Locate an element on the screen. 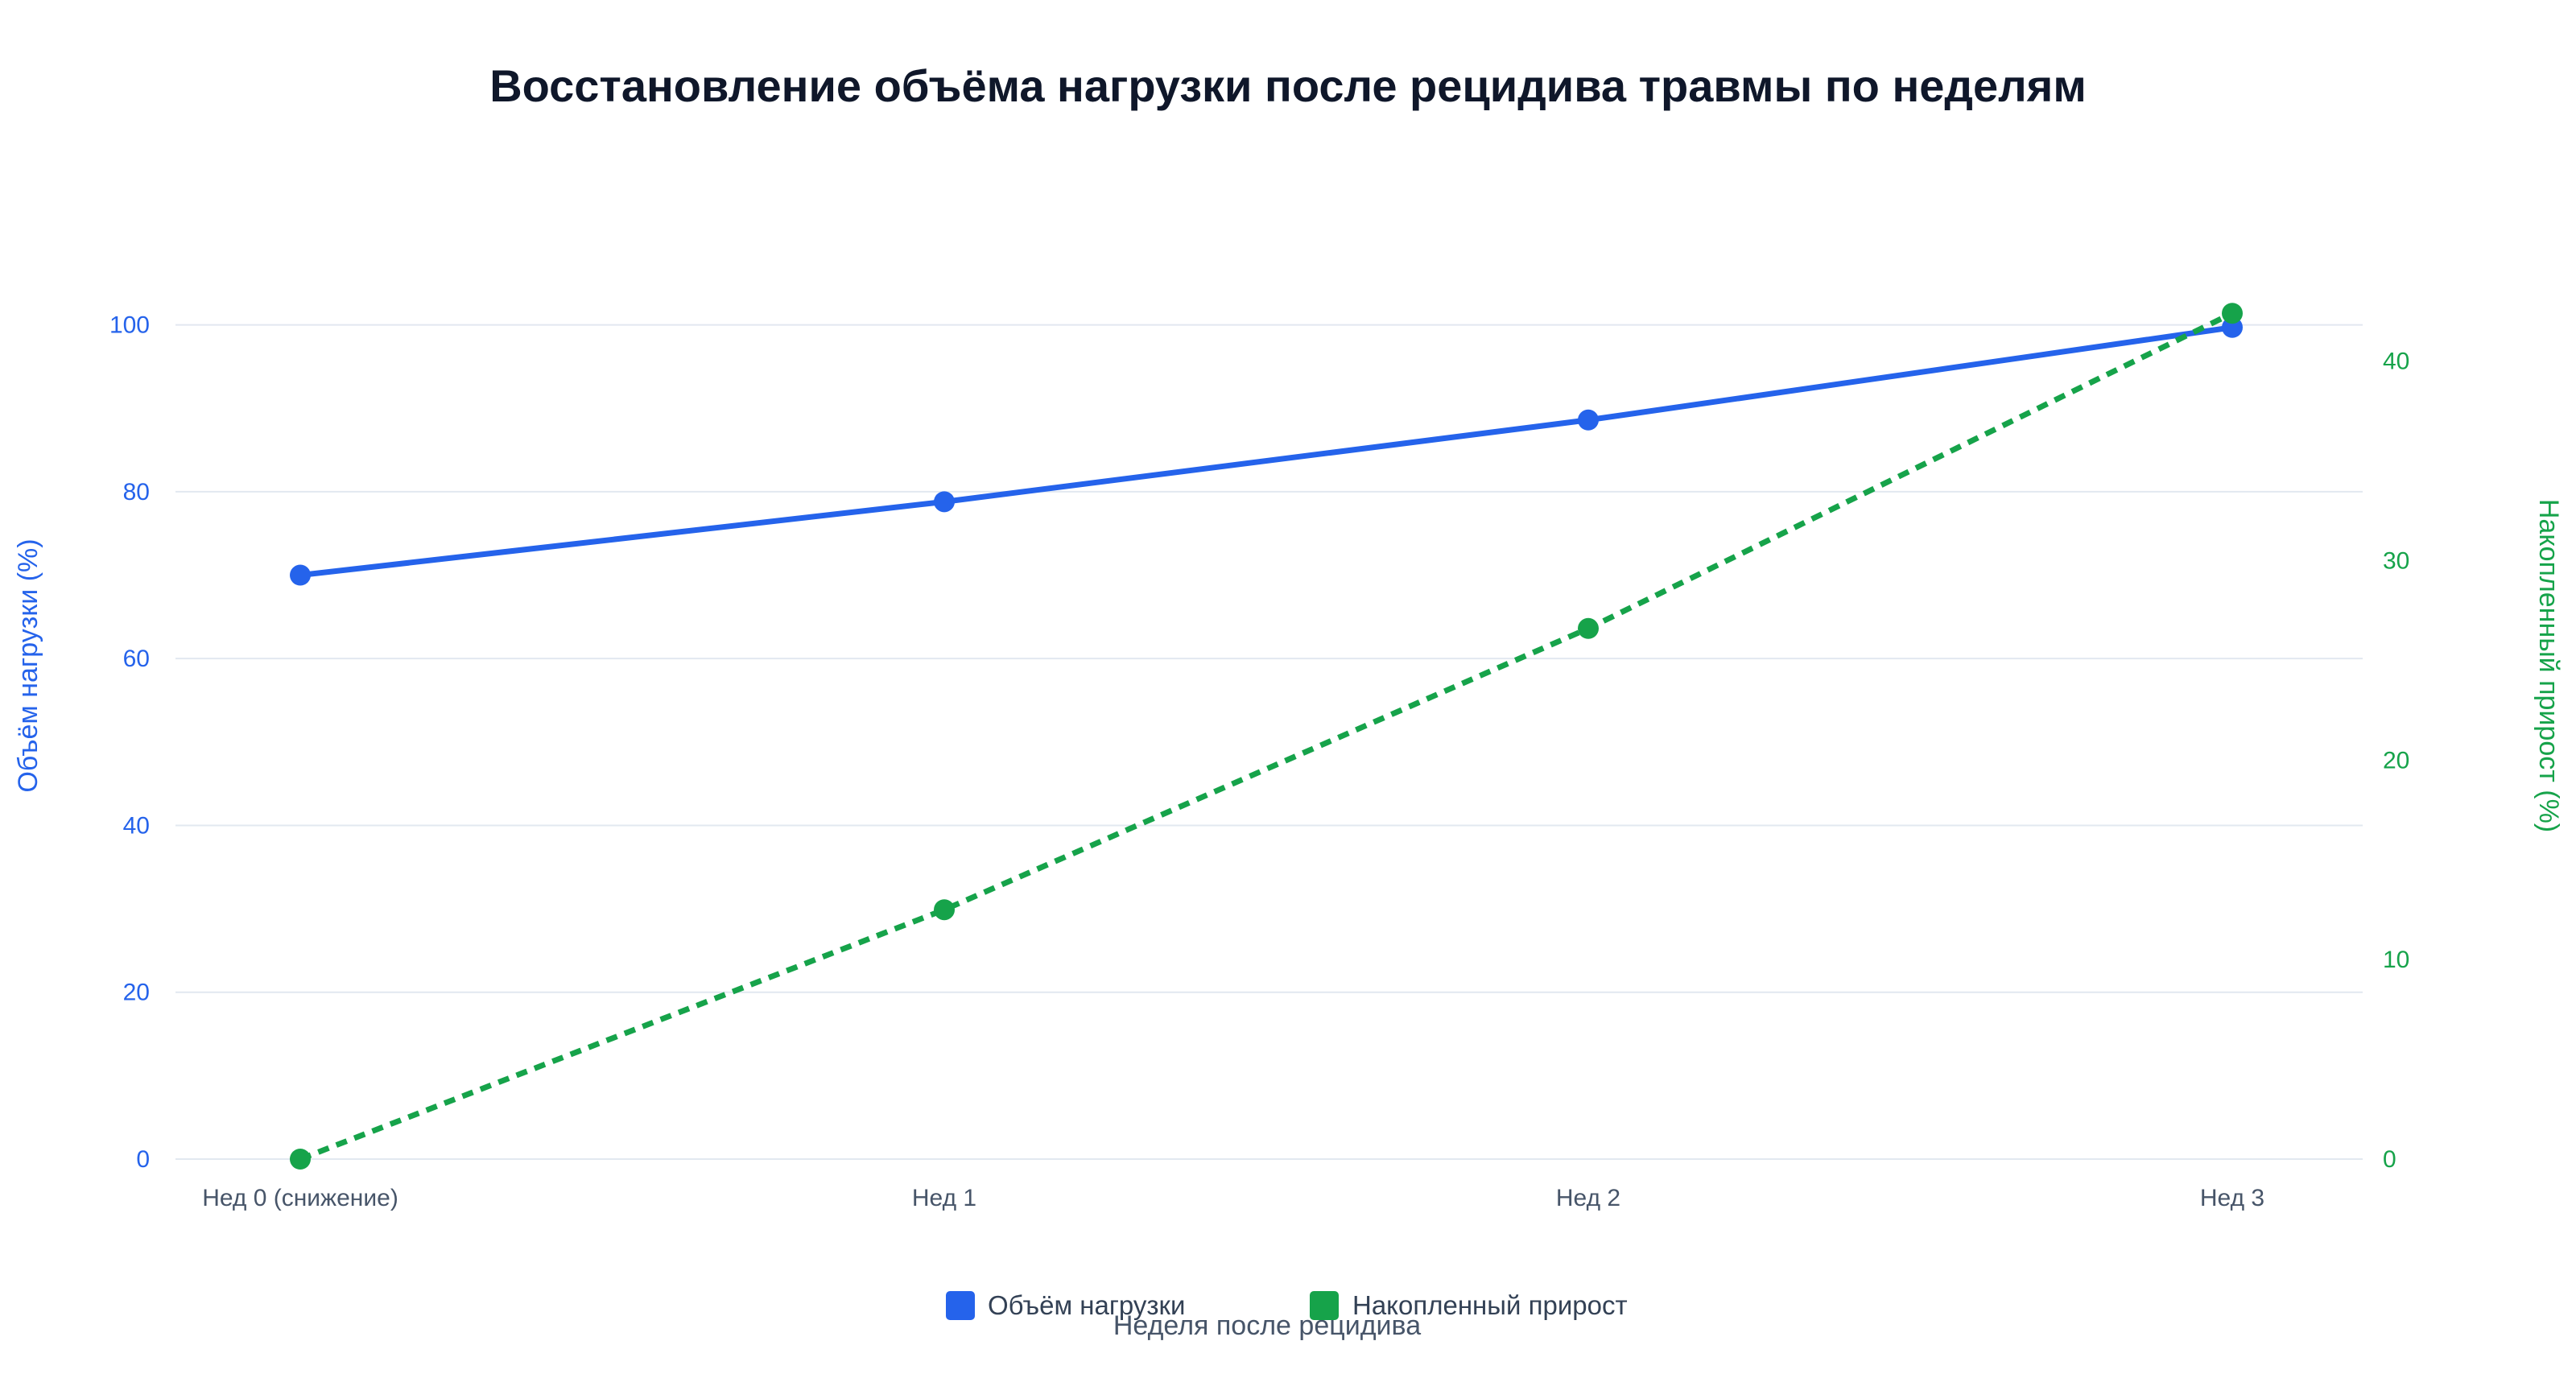 The height and width of the screenshot is (1374, 2576). left-axis-ticks: 0 20 40 60 80 100 is located at coordinates (129, 742).